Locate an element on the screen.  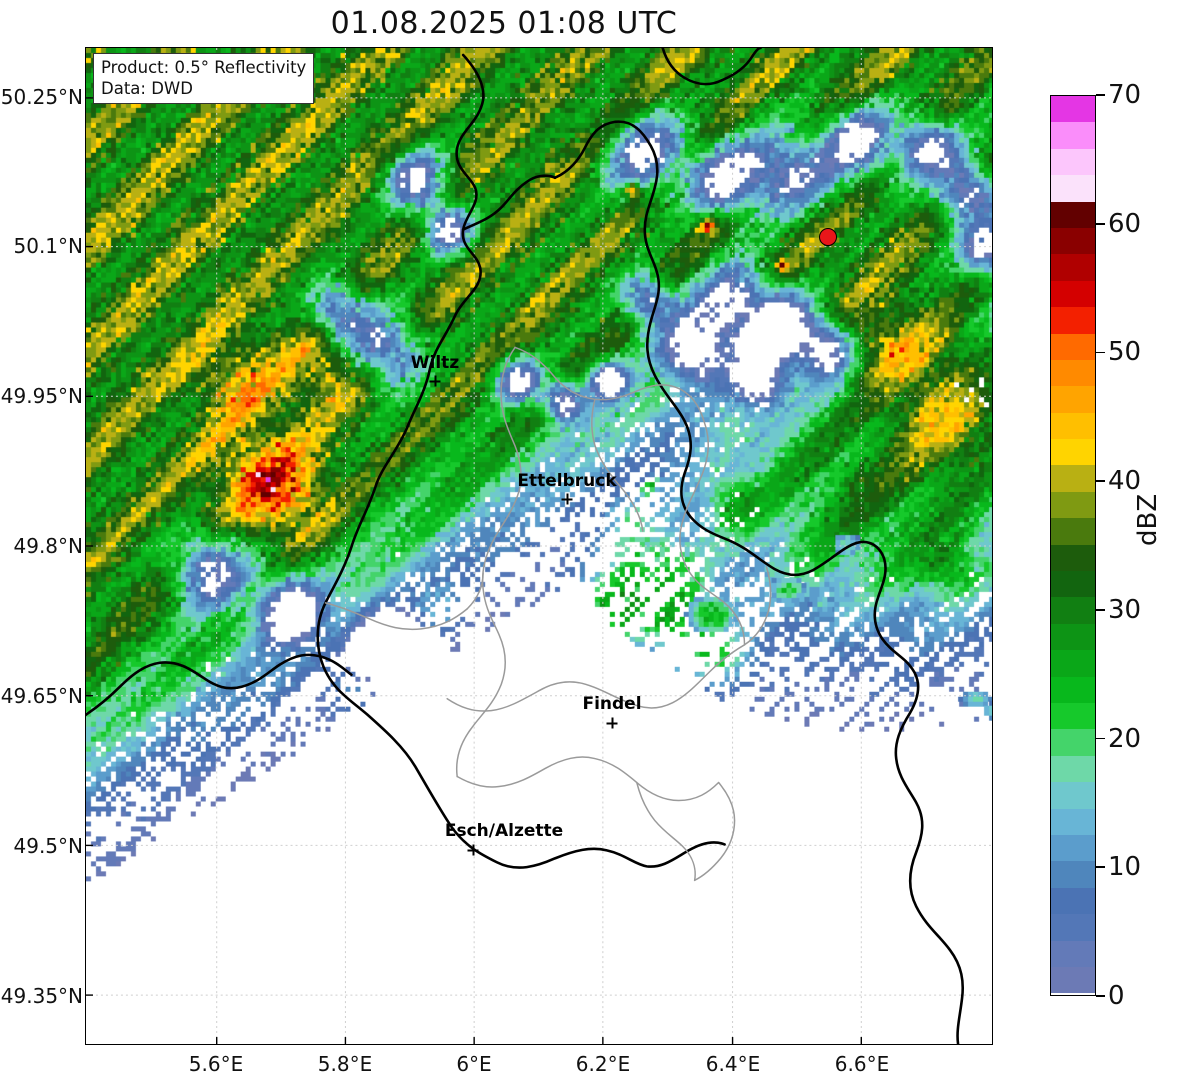
colorbar-tick-label: 70 is located at coordinates (1125, 95).